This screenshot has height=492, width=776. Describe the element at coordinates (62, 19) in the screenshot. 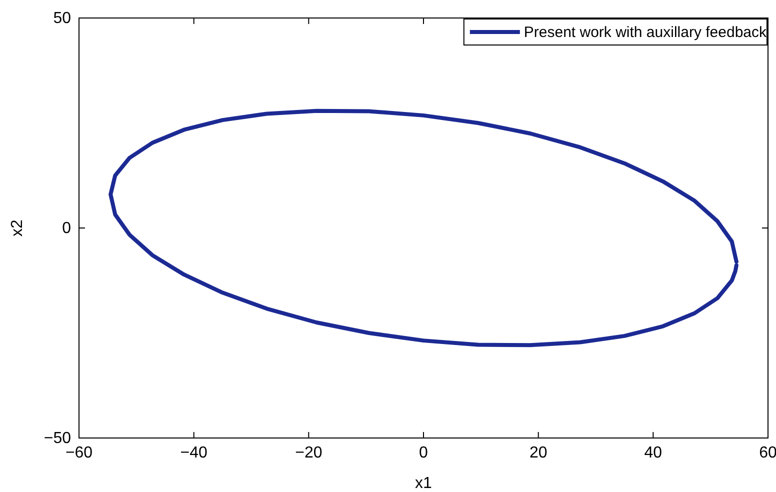

I see `y-tick-label: 50` at that location.